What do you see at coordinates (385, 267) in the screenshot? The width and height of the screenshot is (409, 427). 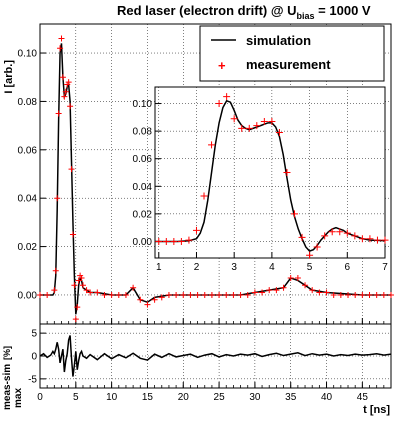 I see `inset-xtick-label-6: 7` at bounding box center [385, 267].